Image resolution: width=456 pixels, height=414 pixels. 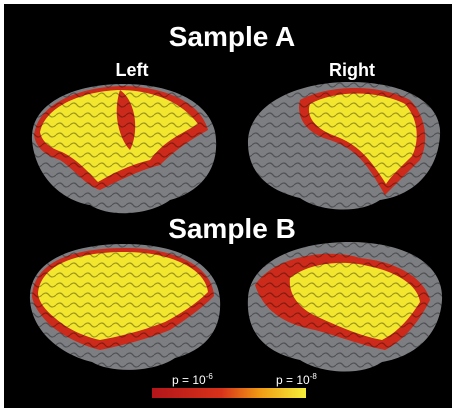 I want to click on colorbar-high-label: p = 10-8, so click(x=296, y=379).